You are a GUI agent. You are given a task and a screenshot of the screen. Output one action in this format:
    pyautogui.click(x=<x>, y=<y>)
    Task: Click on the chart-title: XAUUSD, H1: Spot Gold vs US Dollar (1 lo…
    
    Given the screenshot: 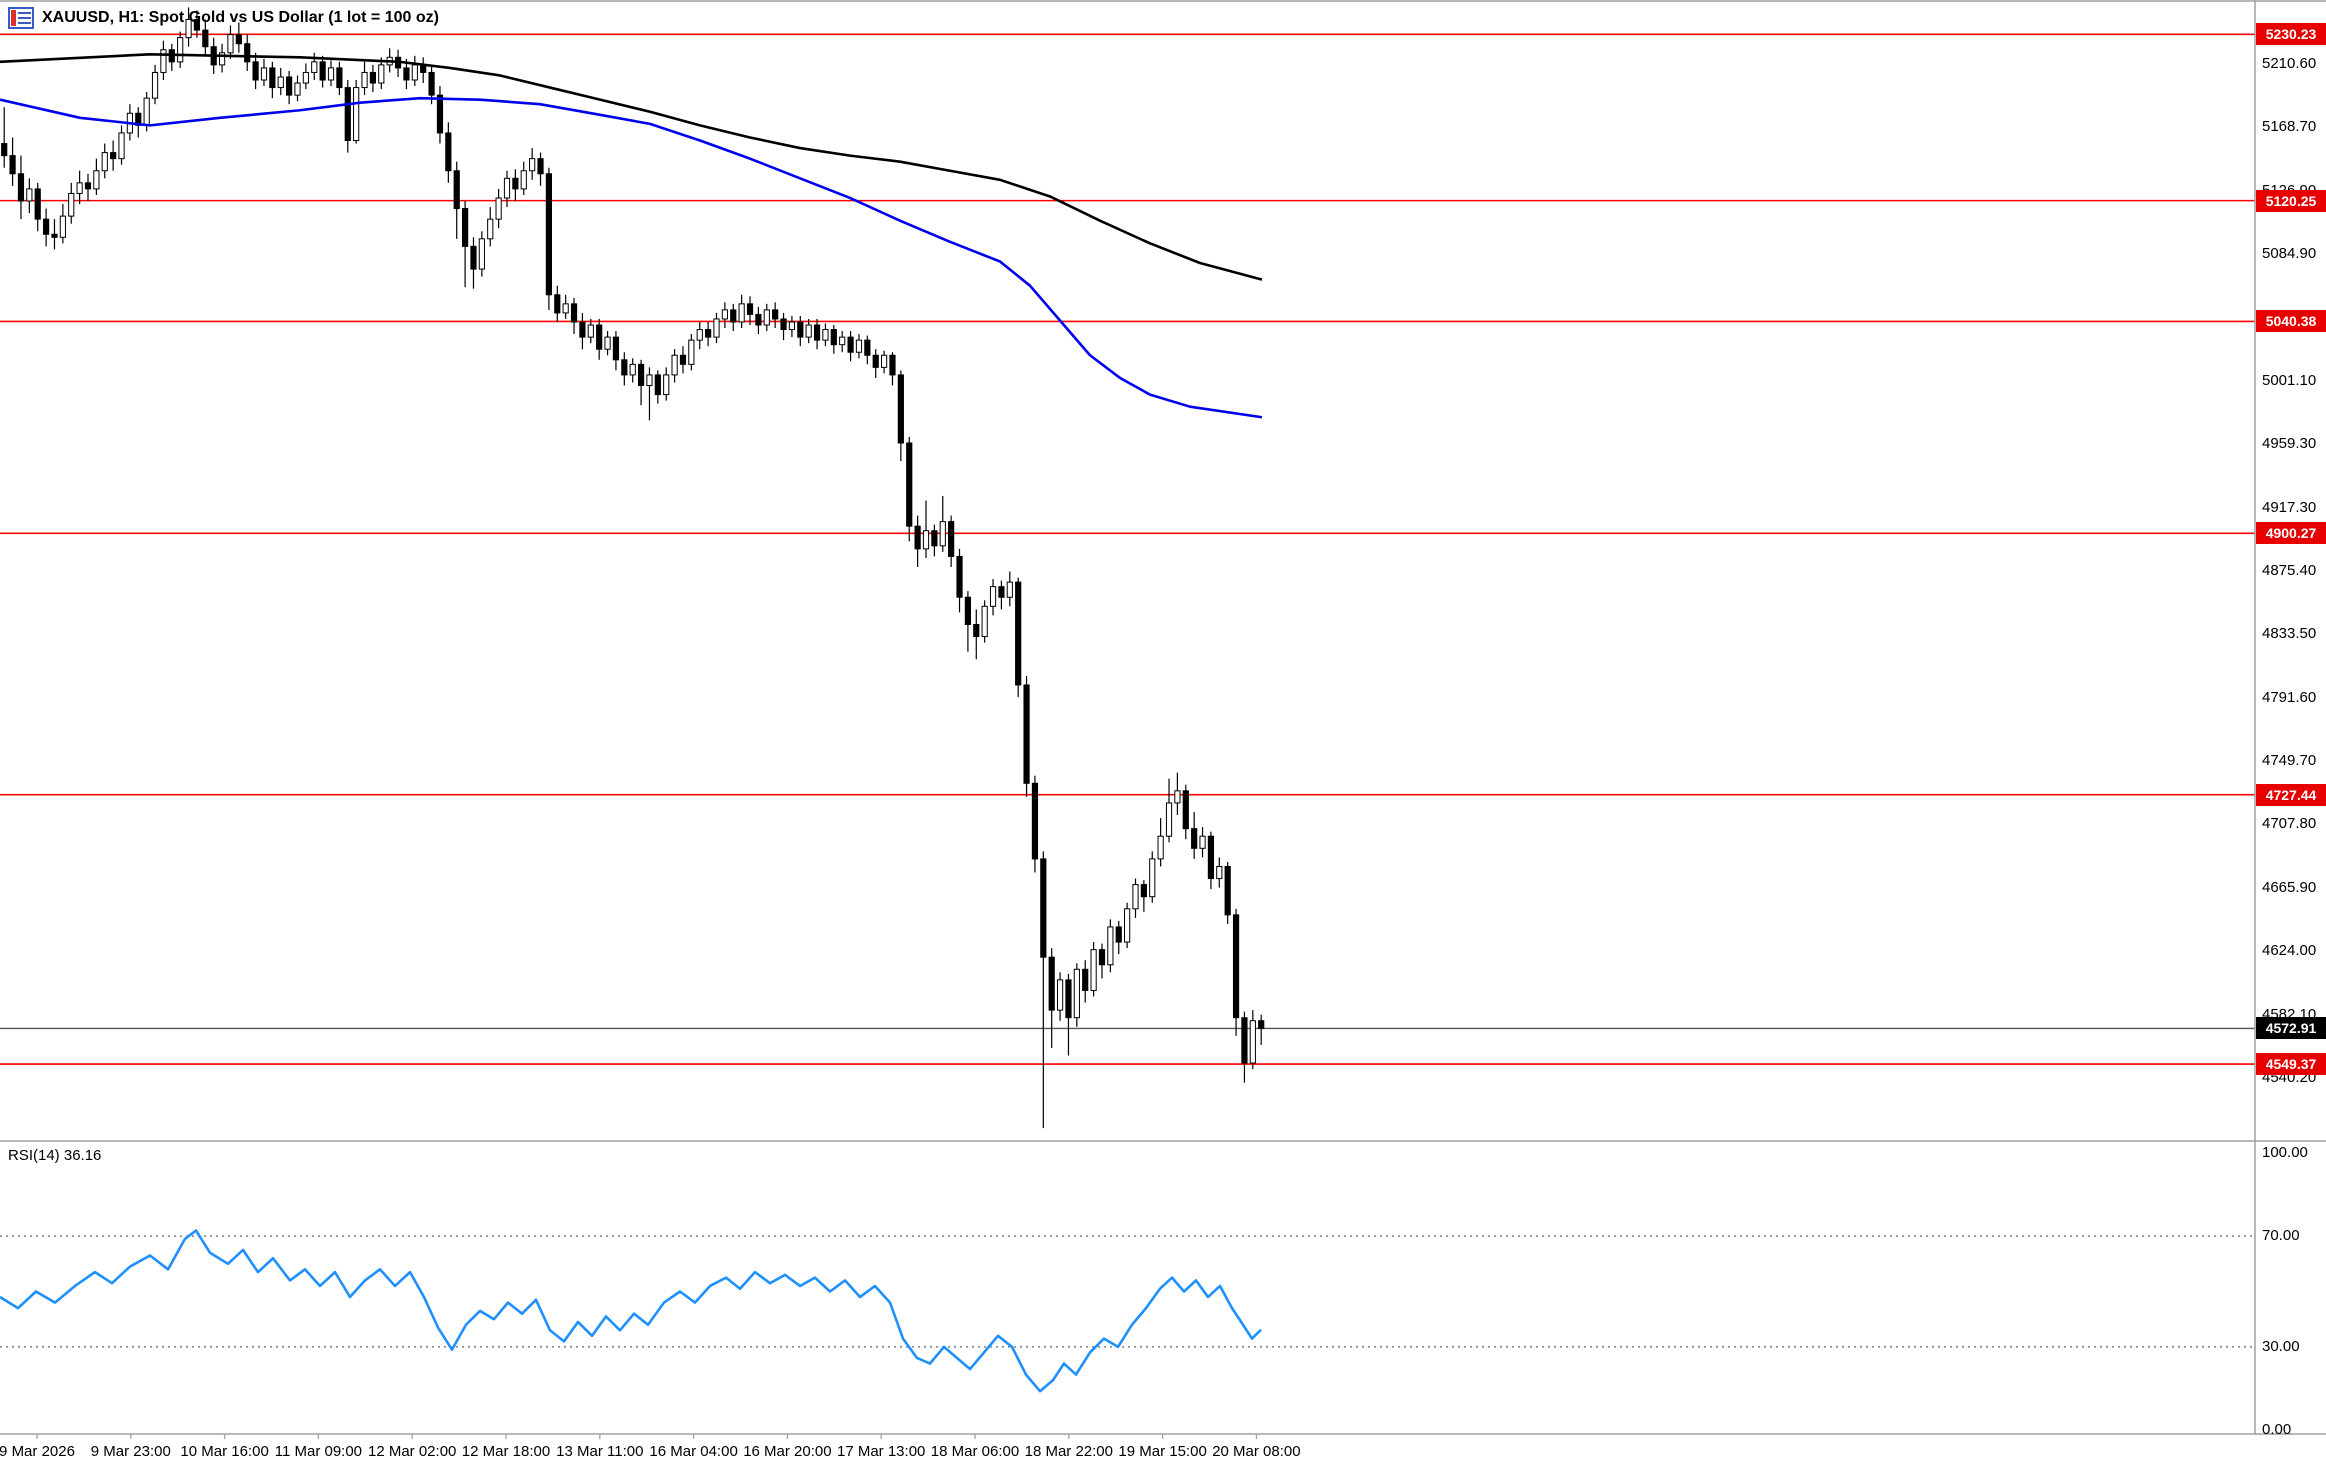 What is the action you would take?
    pyautogui.click(x=240, y=17)
    